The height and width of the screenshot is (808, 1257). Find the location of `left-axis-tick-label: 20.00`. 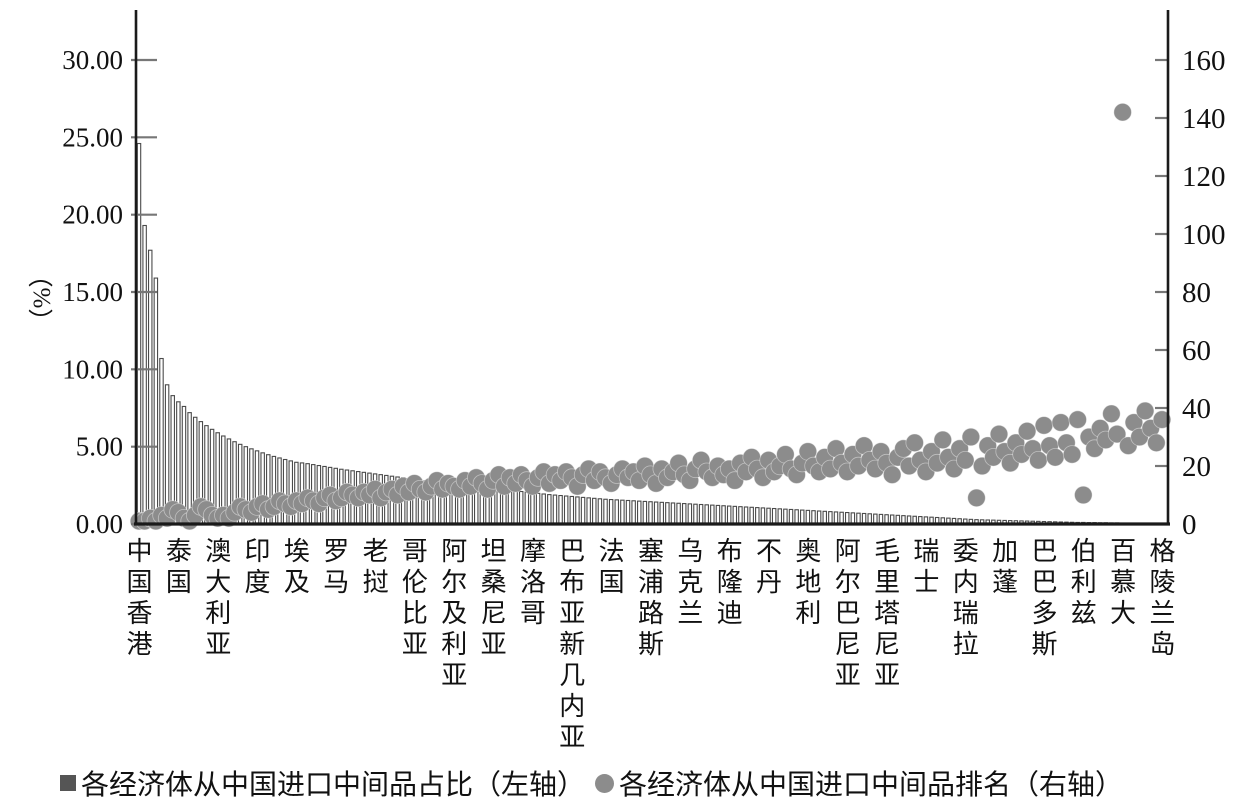

left-axis-tick-label: 20.00 is located at coordinates (92, 215).